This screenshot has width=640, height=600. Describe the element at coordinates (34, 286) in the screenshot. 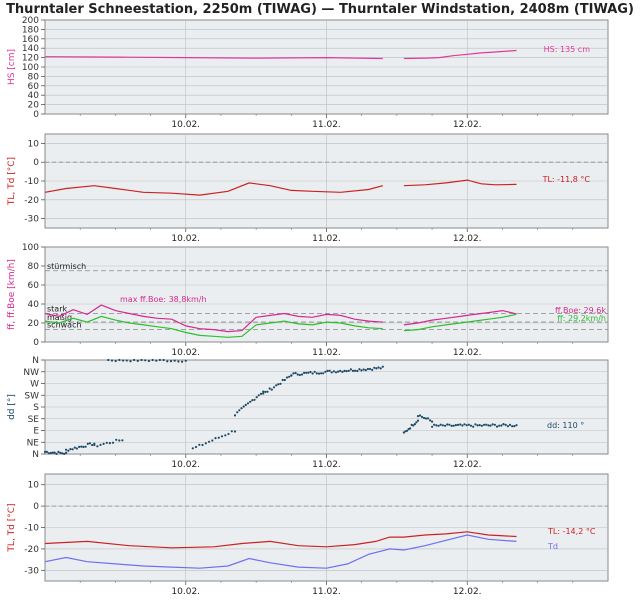

I see `ytick-label: 60` at that location.